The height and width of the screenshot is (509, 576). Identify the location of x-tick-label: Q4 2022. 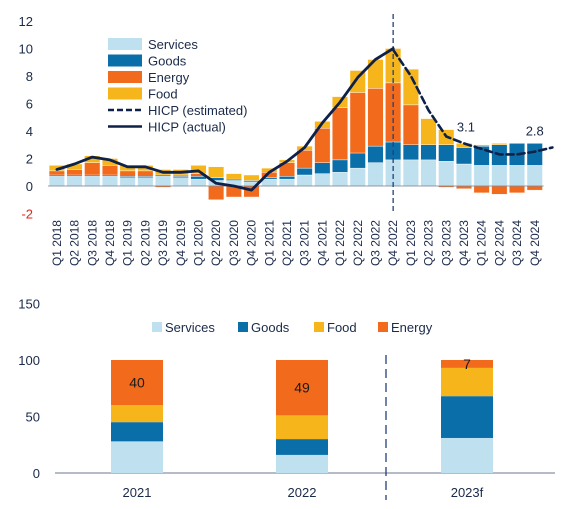
(393, 243).